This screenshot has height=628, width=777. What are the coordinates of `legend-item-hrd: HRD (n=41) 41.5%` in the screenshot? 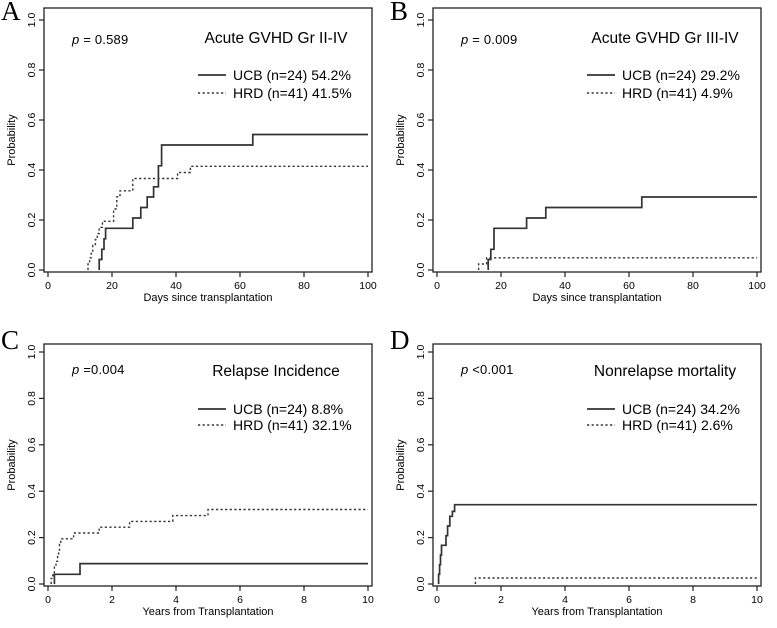 It's located at (274, 93).